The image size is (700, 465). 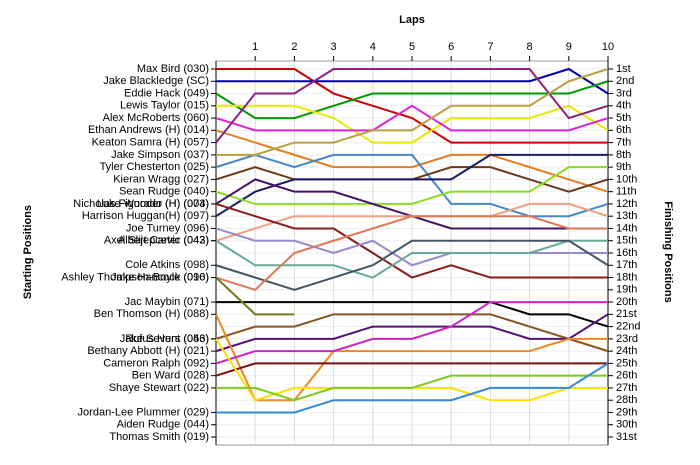 I want to click on driver-label: Cameron Ralph (092), so click(x=156, y=363).